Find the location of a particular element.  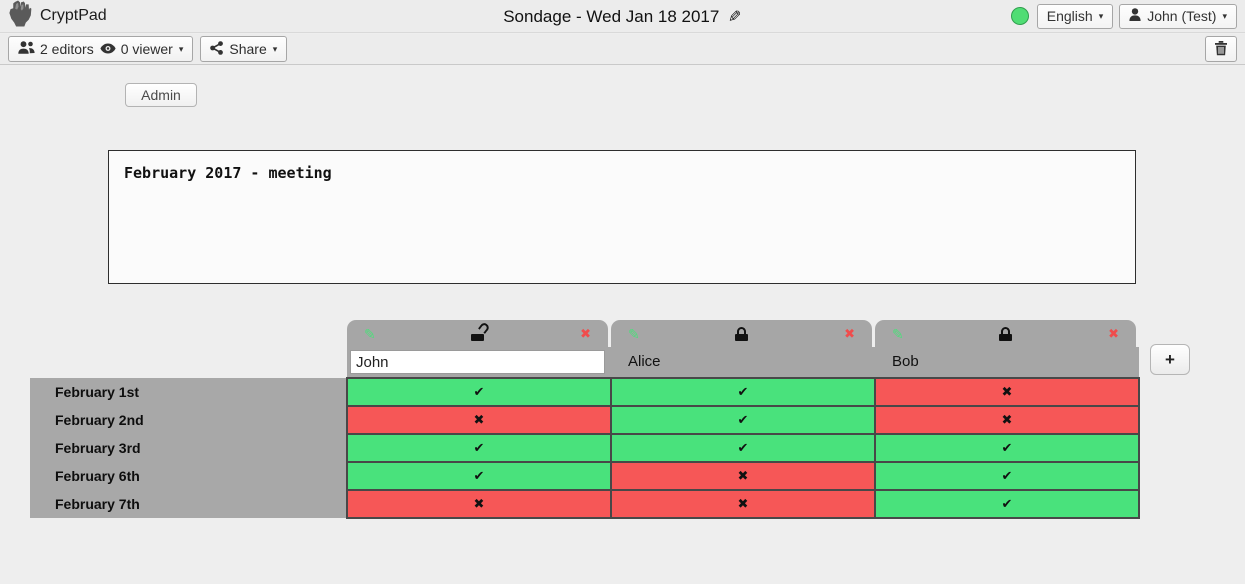

viewers-eye-icon is located at coordinates (108, 49).